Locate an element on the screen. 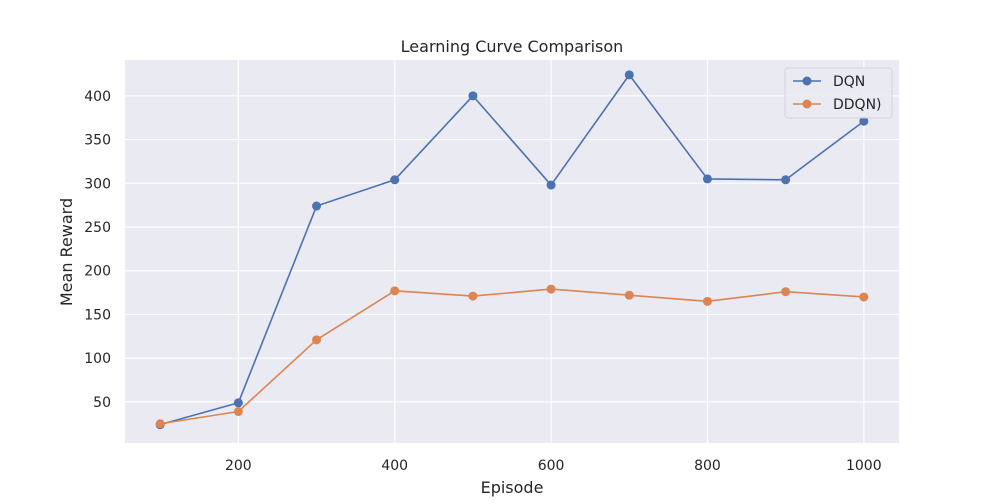 The height and width of the screenshot is (504, 1000). x-tick-label: 200 is located at coordinates (238, 466).